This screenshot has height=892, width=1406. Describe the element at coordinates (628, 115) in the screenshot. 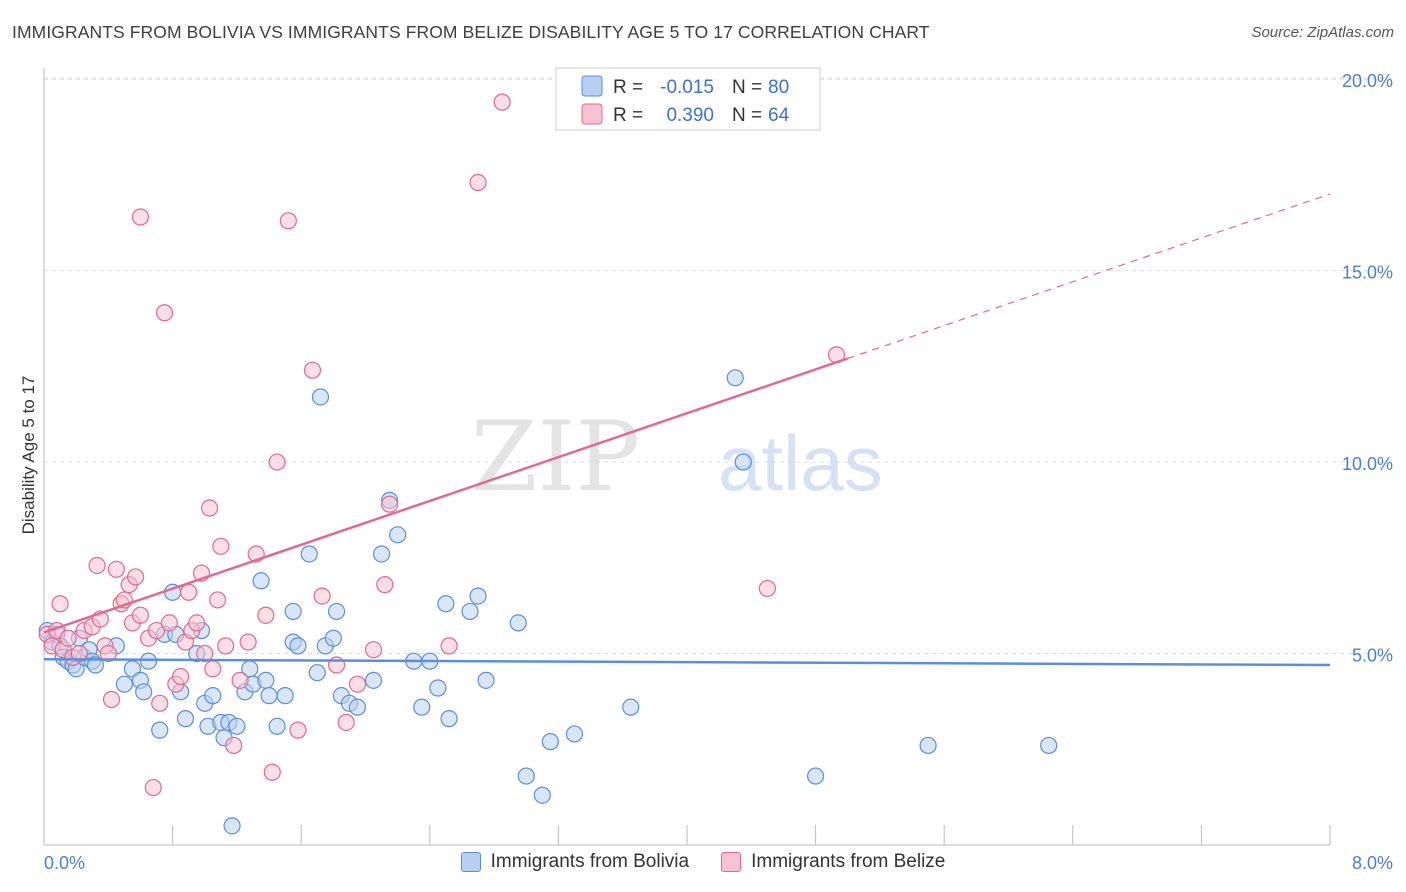

I see `stats-r-label-belize: R =` at that location.